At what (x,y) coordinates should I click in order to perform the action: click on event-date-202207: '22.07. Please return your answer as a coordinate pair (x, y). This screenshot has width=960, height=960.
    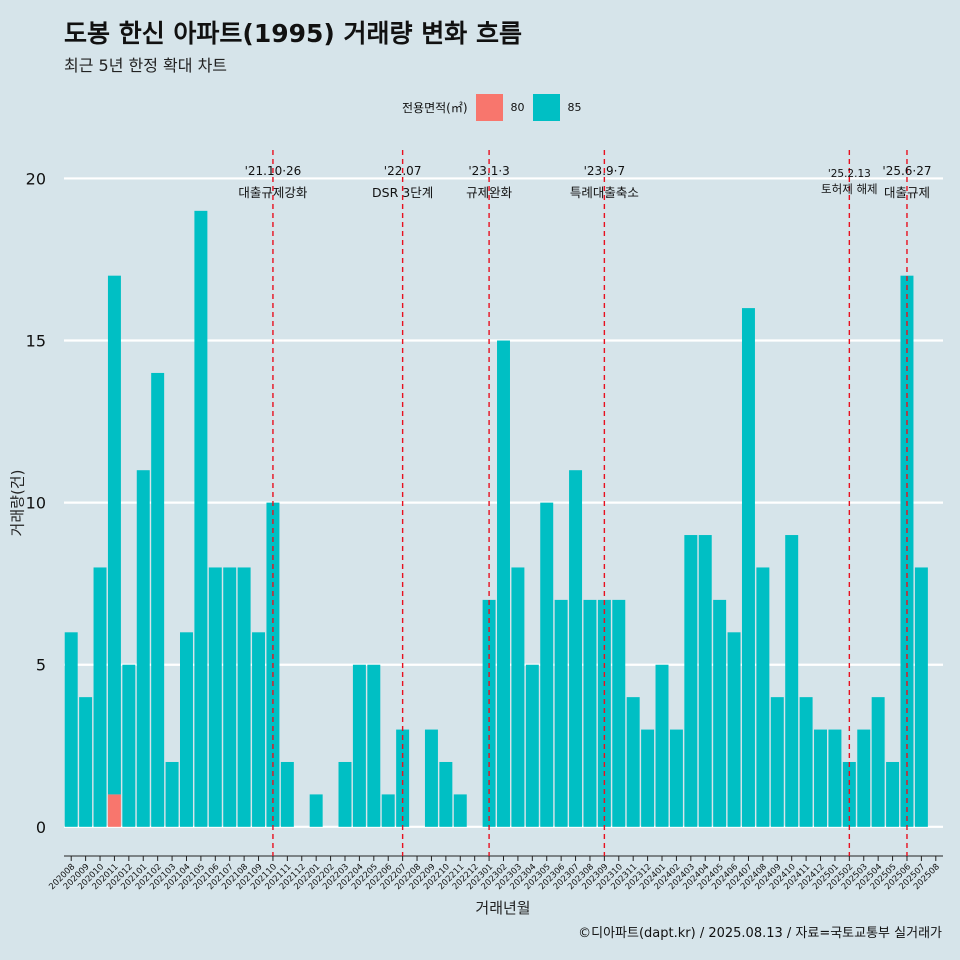
    Looking at the image, I should click on (403, 171).